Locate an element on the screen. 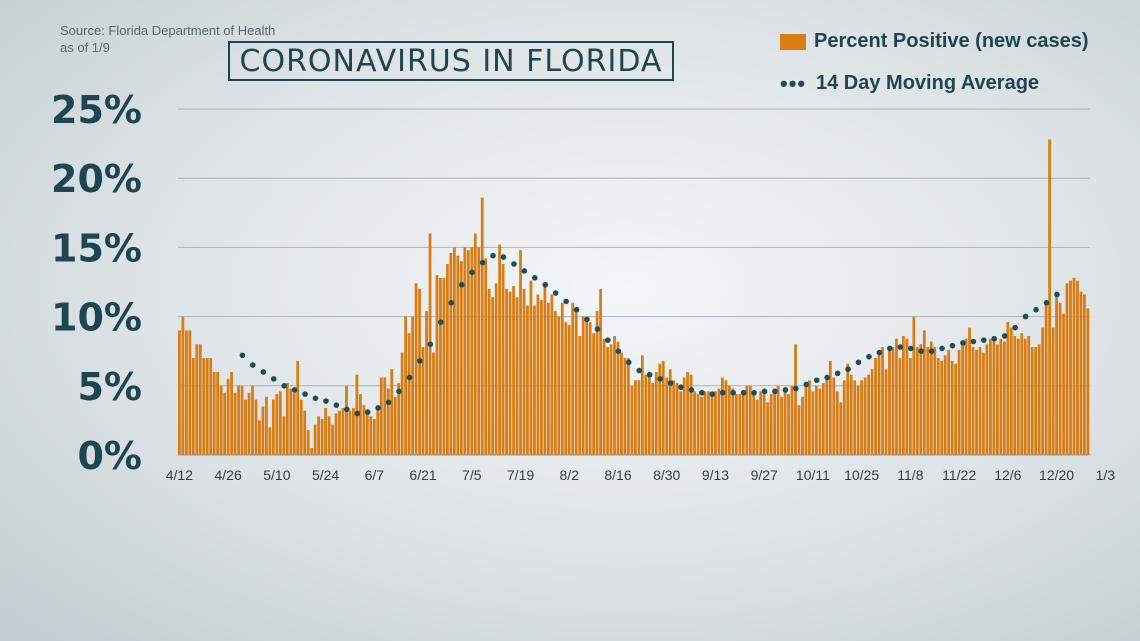 This screenshot has width=1140, height=641. x-tick-label: 10/25 is located at coordinates (861, 475).